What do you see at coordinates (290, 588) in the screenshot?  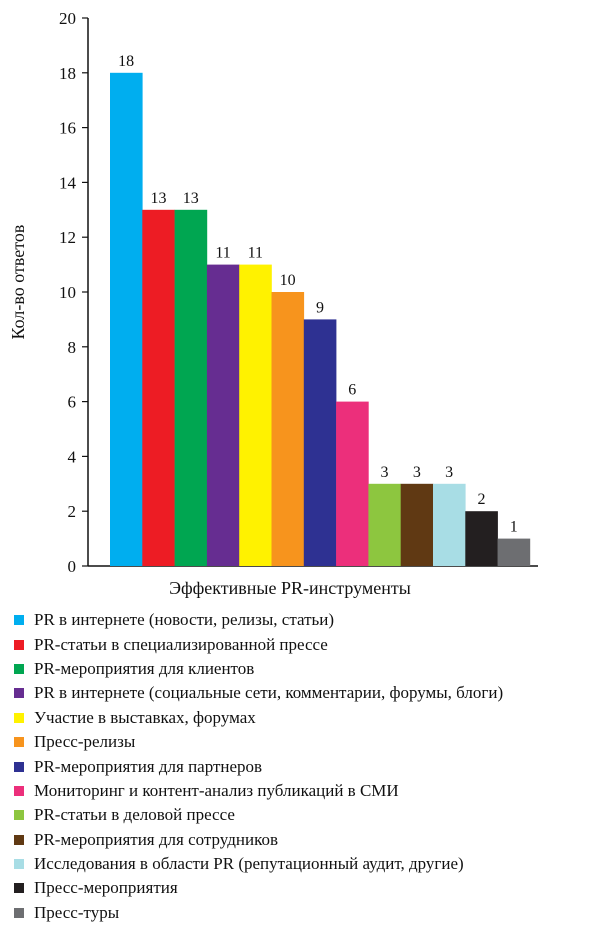 I see `x-axis-title: Эффективные PR-инструменты` at bounding box center [290, 588].